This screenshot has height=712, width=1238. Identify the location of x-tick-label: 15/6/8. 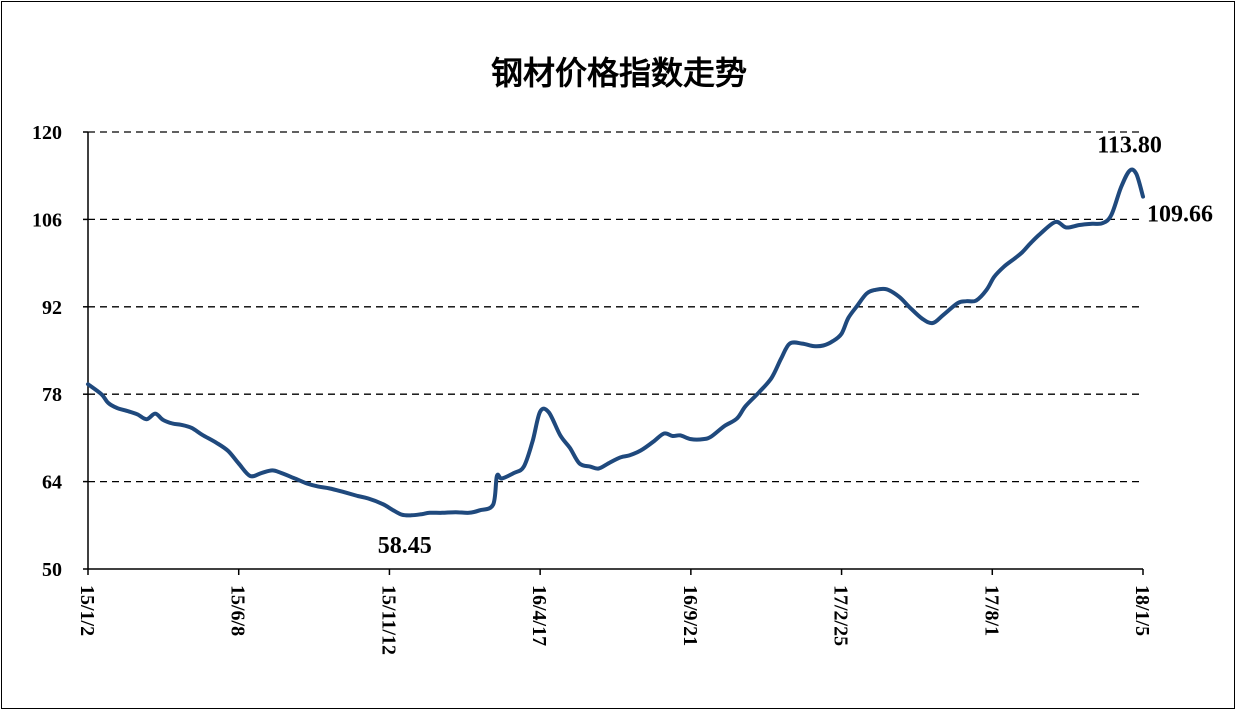
(238, 610).